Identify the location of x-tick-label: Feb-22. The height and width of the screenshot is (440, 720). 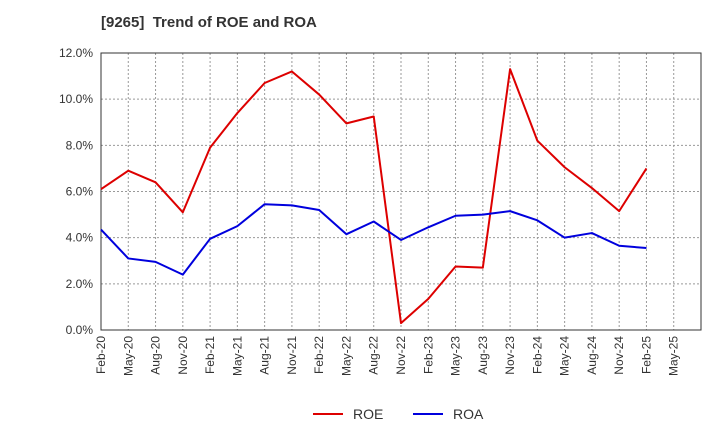
(319, 355).